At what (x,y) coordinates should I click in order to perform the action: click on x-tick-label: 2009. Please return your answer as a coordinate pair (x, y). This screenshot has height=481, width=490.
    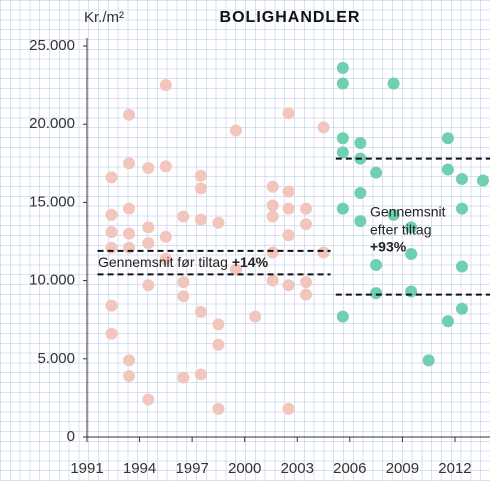
    Looking at the image, I should click on (402, 468).